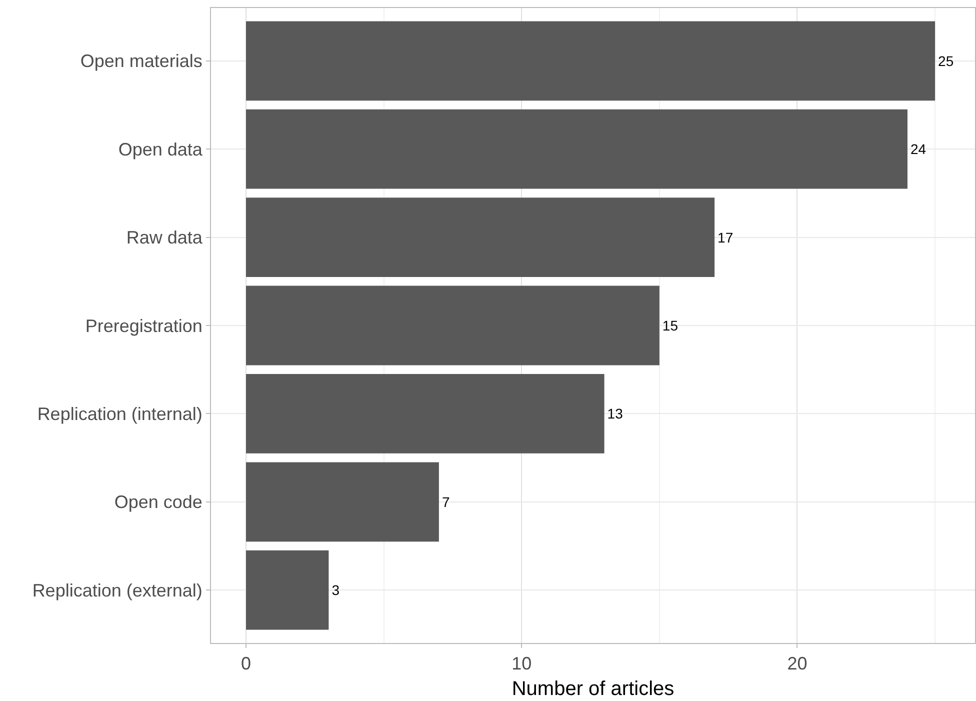  I want to click on y-tick-label: Raw data, so click(165, 238).